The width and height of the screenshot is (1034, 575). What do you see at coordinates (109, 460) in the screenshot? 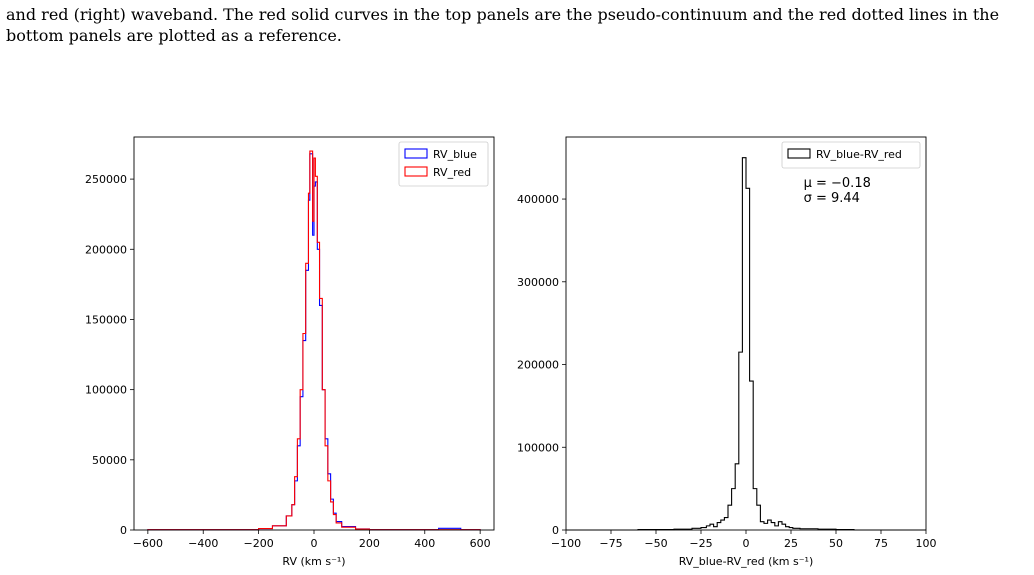
I see `y-tick-label: 50000` at bounding box center [109, 460].